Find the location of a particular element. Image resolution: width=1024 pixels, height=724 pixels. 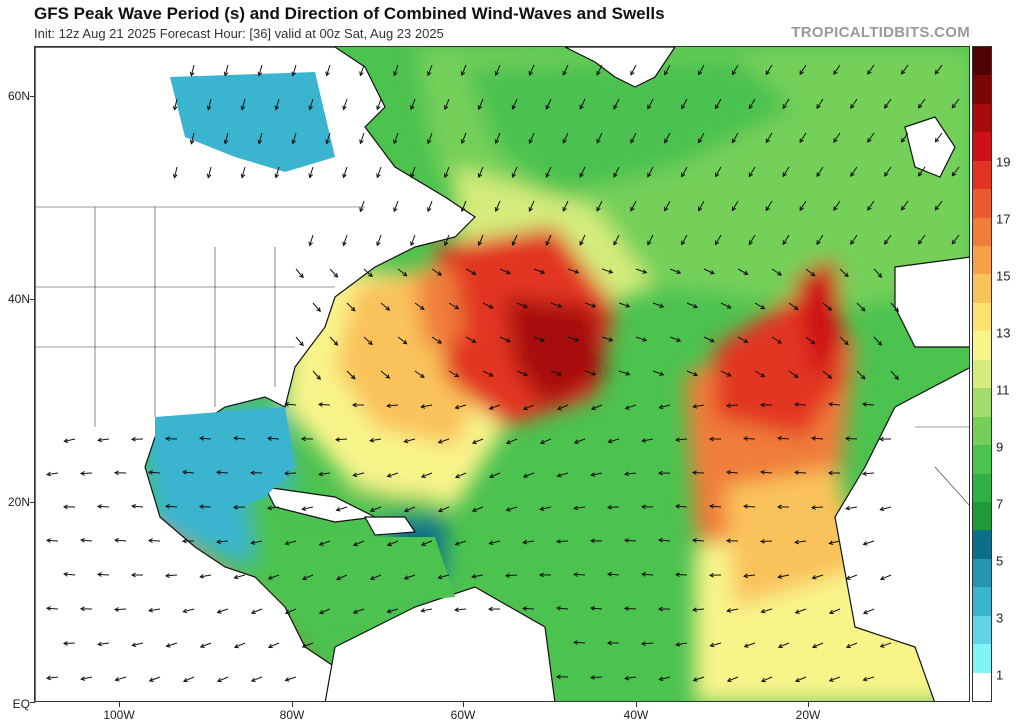

lon-label-60w: 60W is located at coordinates (463, 715).